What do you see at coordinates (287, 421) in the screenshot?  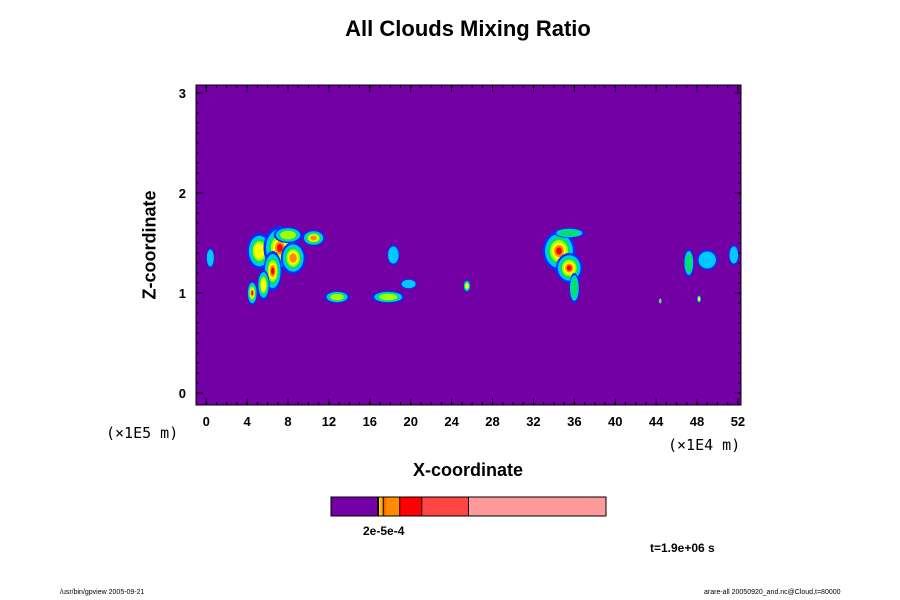 I see `x-tick-label: 8` at bounding box center [287, 421].